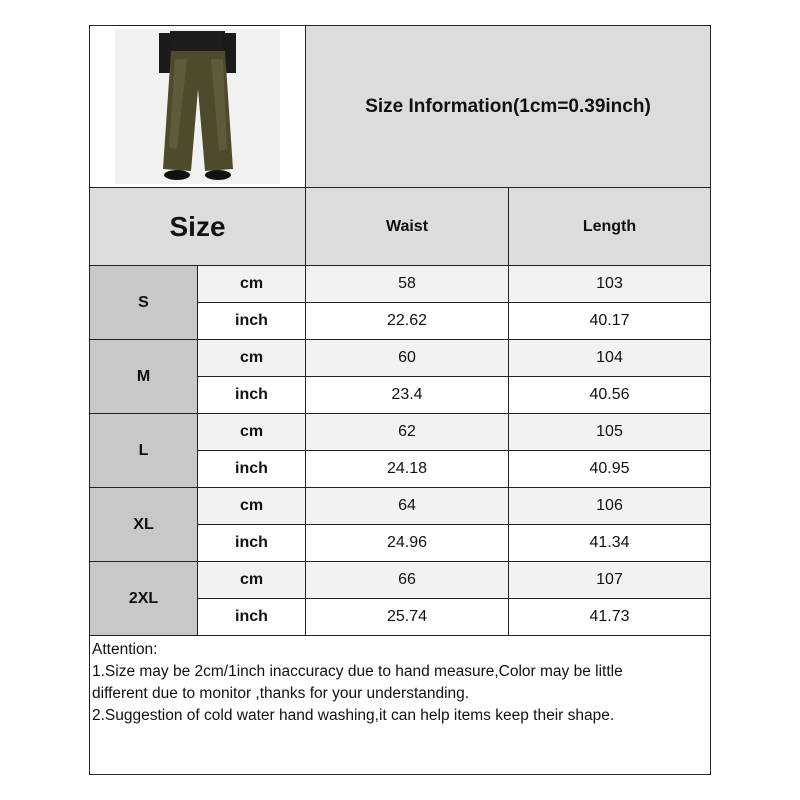 This screenshot has width=800, height=800. I want to click on waist-value: 25.74, so click(407, 617).